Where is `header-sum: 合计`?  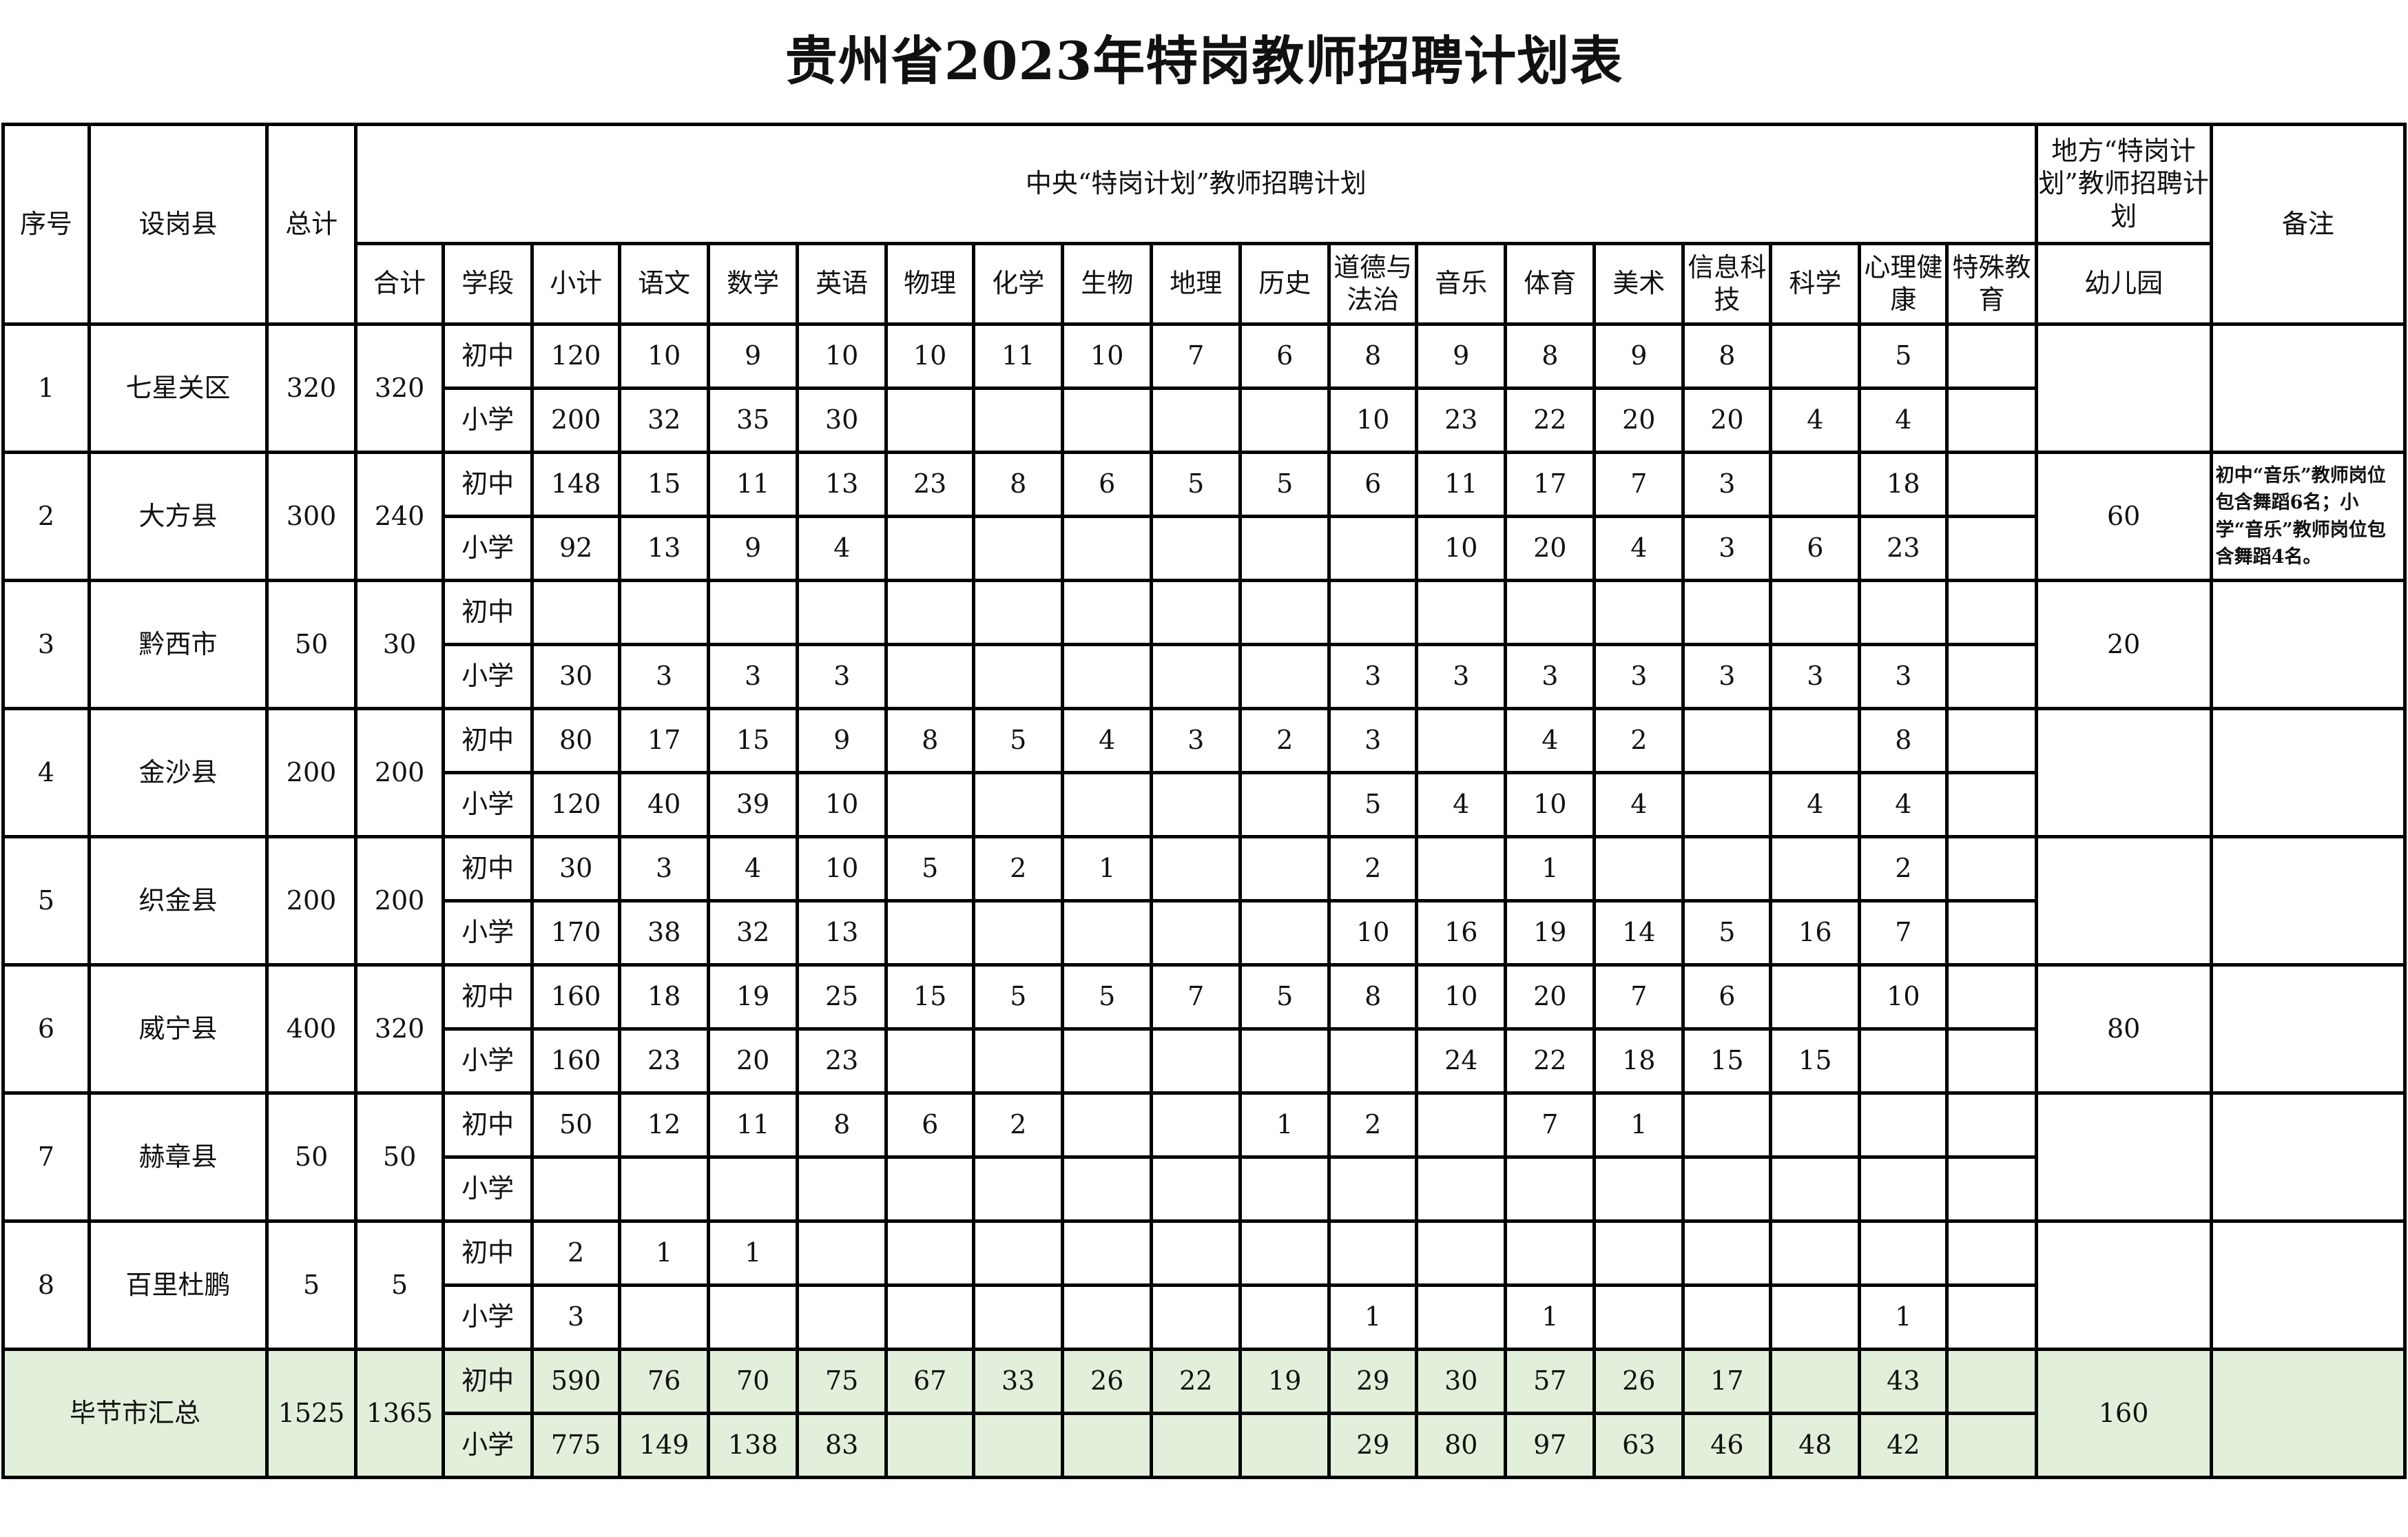
header-sum: 合计 is located at coordinates (400, 284).